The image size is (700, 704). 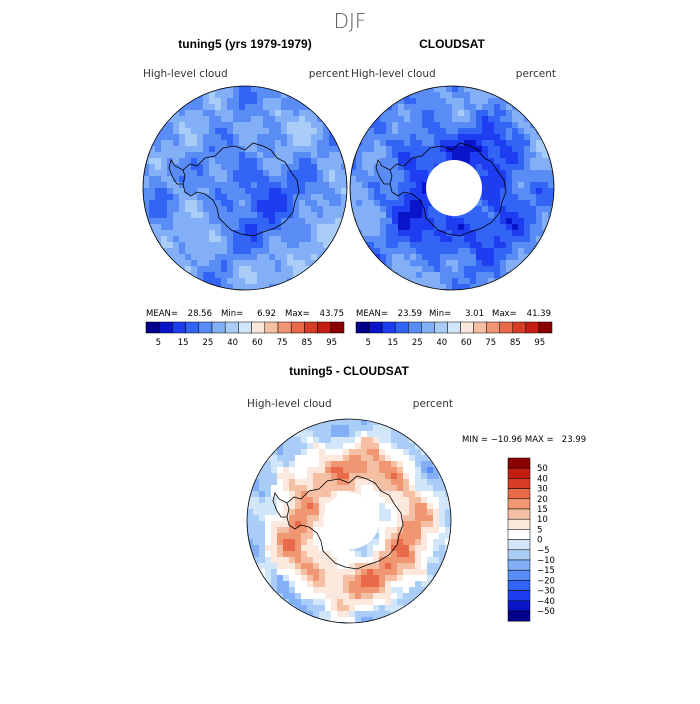 What do you see at coordinates (454, 327) in the screenshot?
I see `obs-colorbar-box` at bounding box center [454, 327].